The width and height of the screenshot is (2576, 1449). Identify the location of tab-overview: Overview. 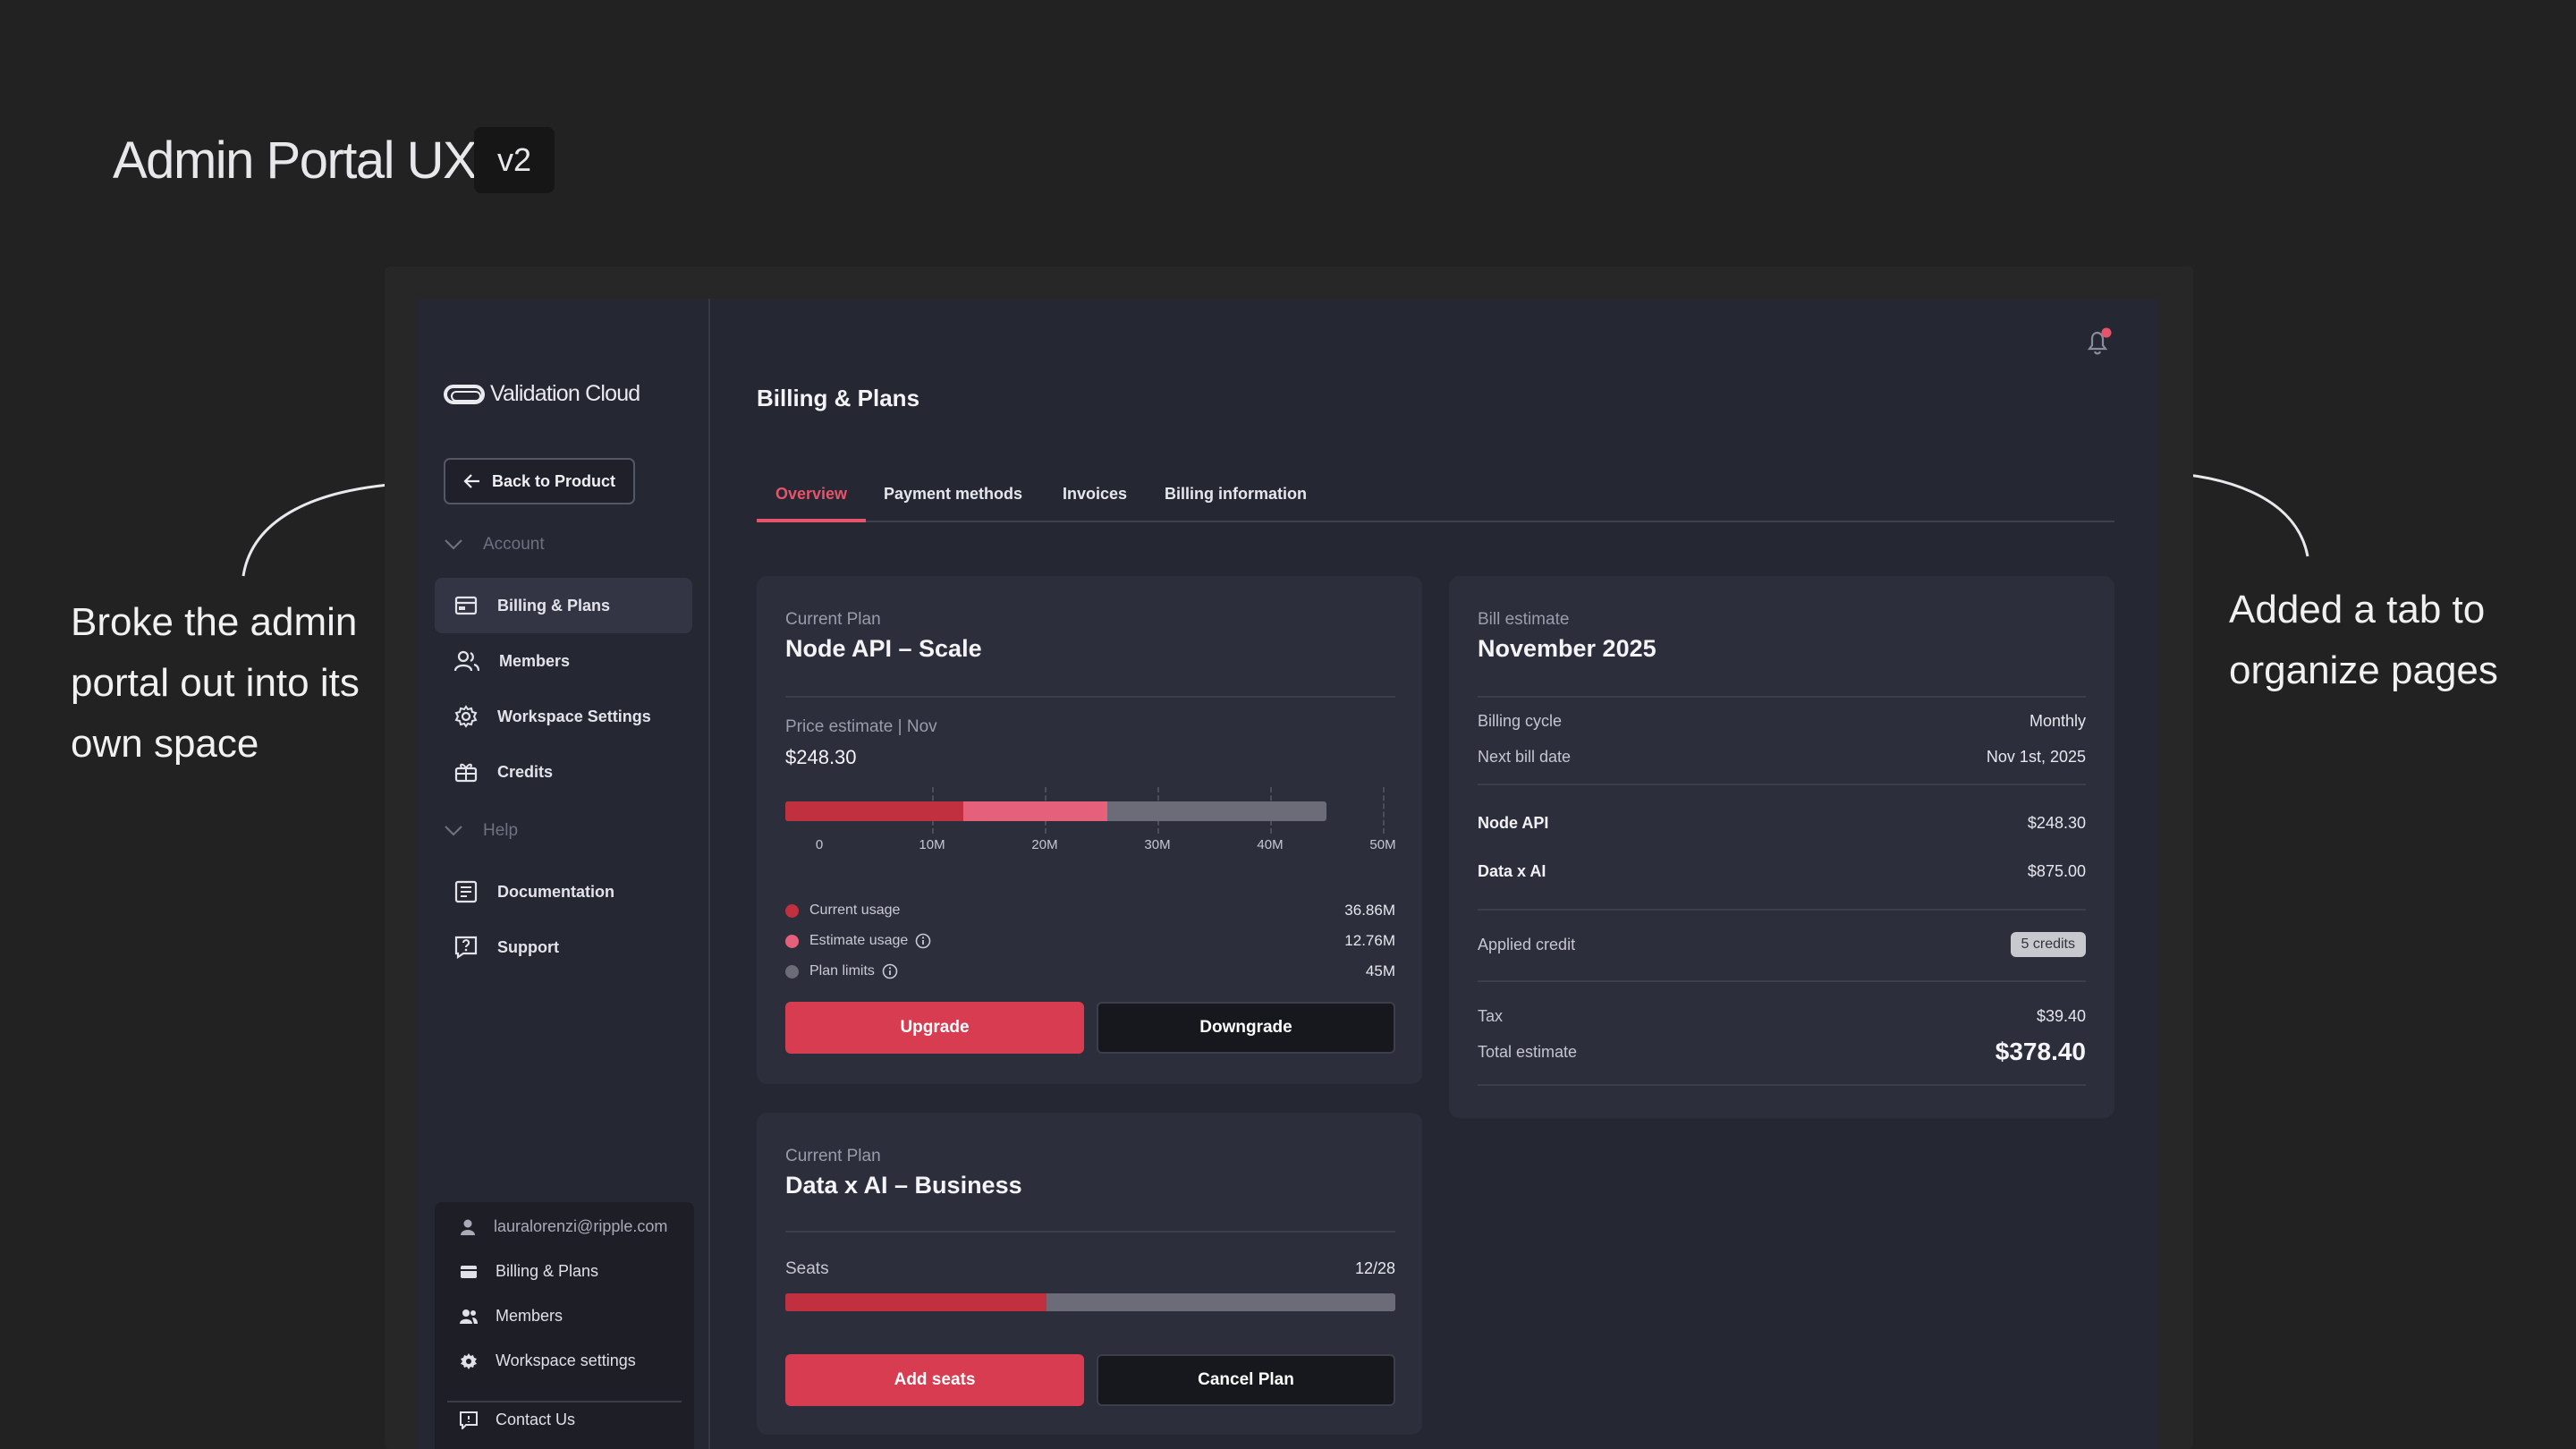
(811, 493).